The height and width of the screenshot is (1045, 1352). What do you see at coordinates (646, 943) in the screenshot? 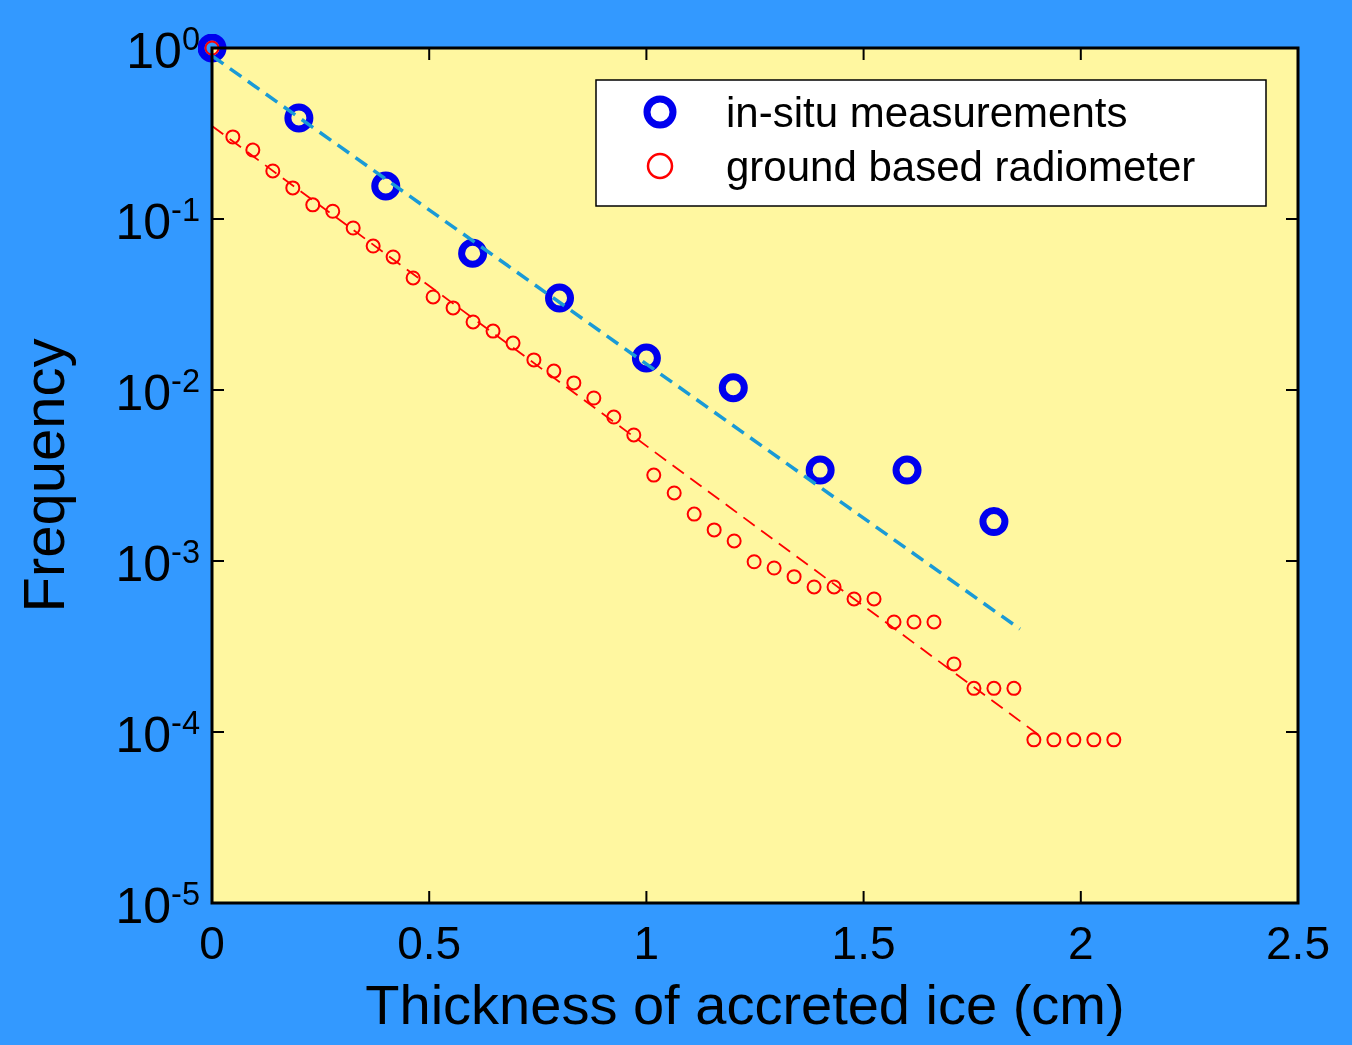
I see `x-tick-label: 1` at bounding box center [646, 943].